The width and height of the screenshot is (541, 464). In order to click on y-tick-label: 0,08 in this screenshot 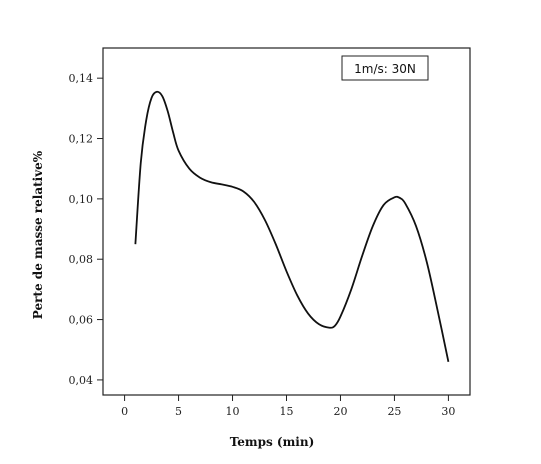, I will do `click(81, 259)`.